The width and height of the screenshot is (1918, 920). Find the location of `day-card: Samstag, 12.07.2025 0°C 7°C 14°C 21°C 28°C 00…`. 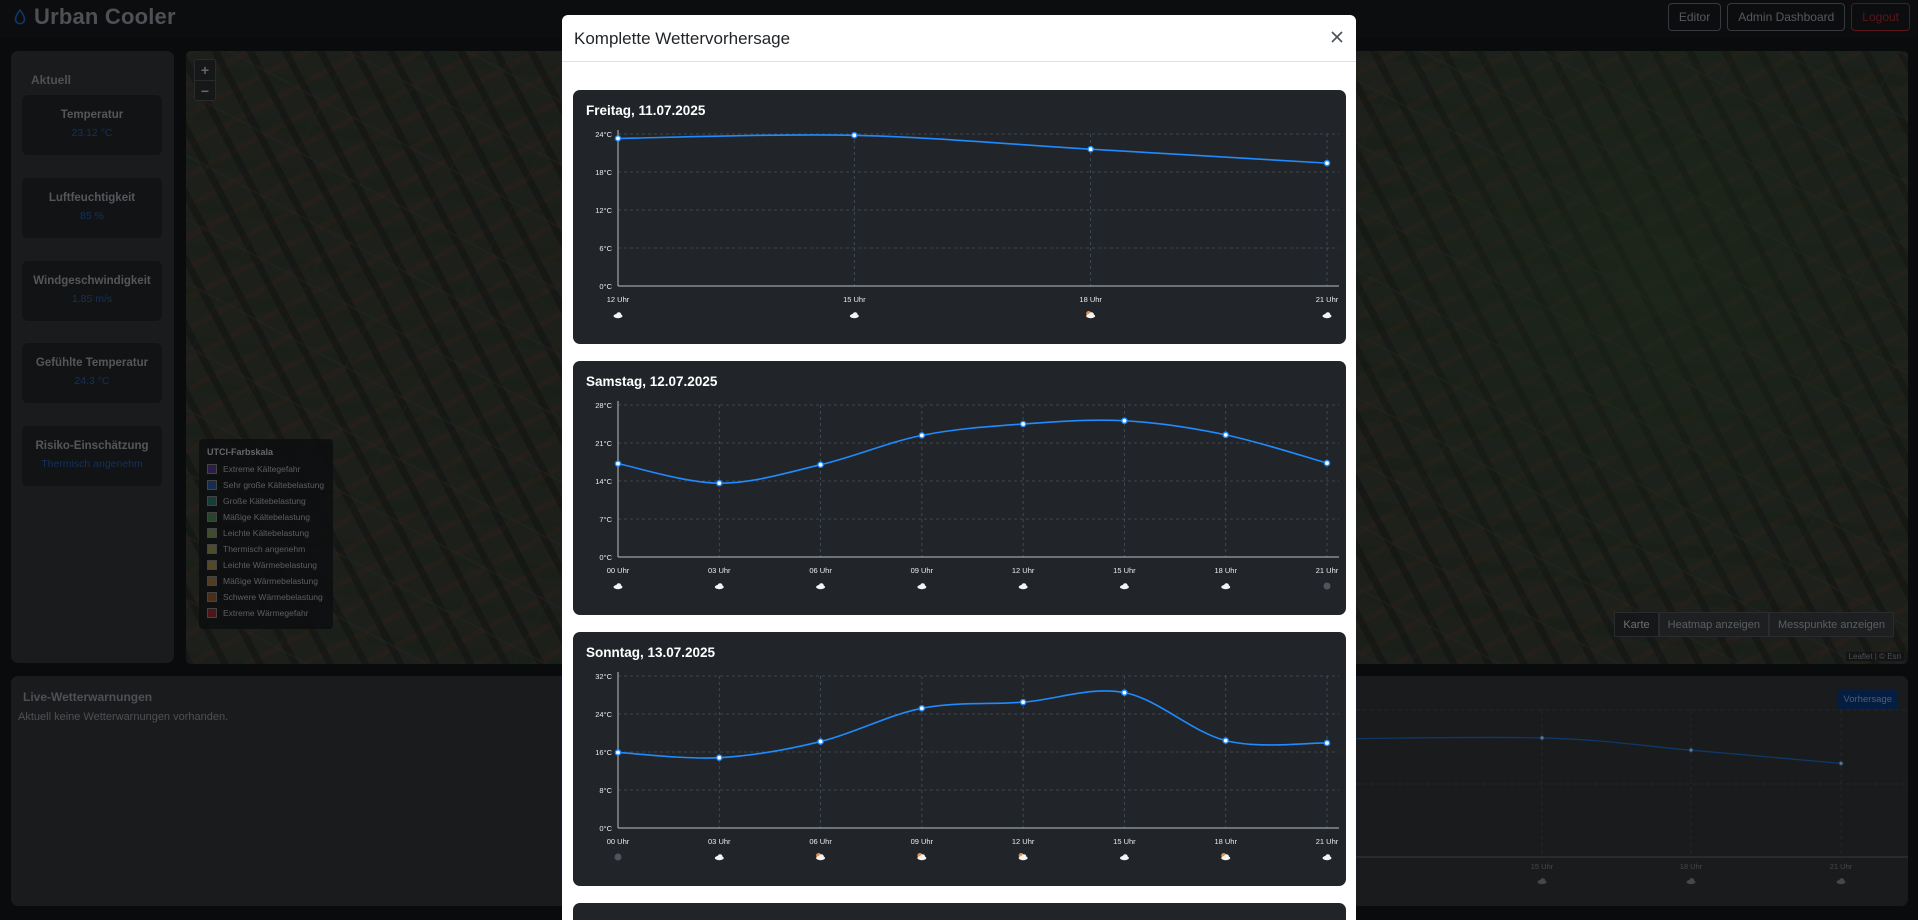

day-card: Samstag, 12.07.2025 0°C 7°C 14°C 21°C 28°C 00… is located at coordinates (959, 488).